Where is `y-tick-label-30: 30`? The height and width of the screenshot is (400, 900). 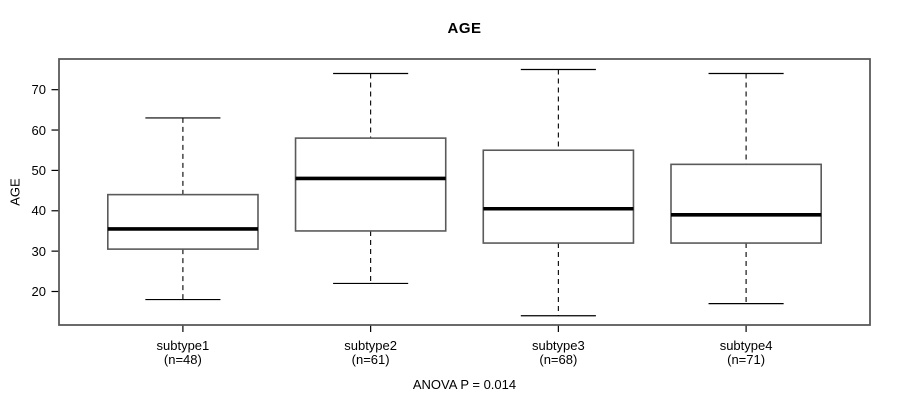 y-tick-label-30: 30 is located at coordinates (38, 251).